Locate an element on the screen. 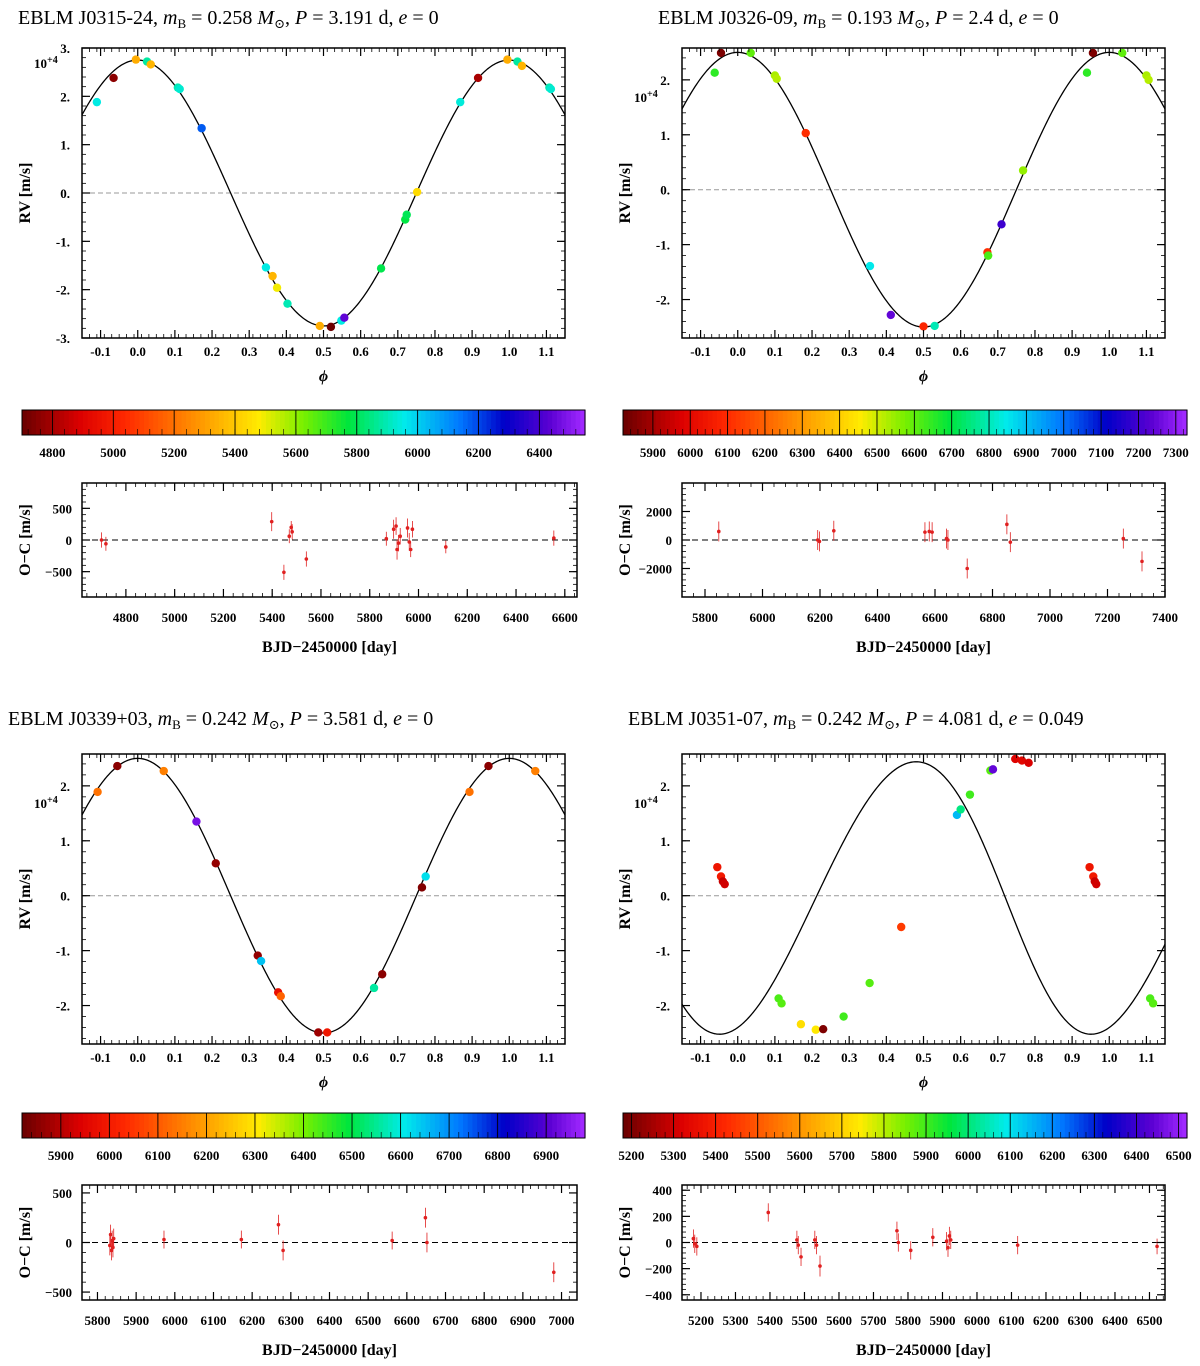  rv-exponent-label: 10+4 is located at coordinates (46, 63).